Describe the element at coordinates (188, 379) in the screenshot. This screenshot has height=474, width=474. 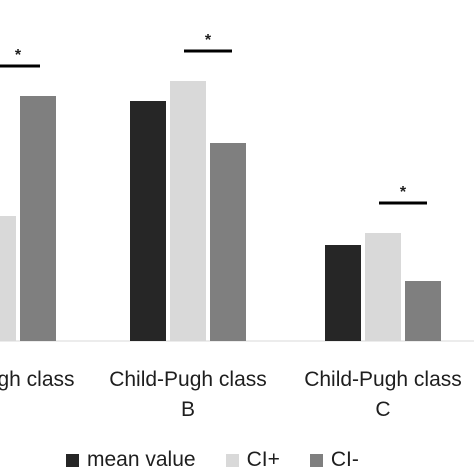
I see `x-tick-label-b-line-1: Child-Pugh class` at that location.